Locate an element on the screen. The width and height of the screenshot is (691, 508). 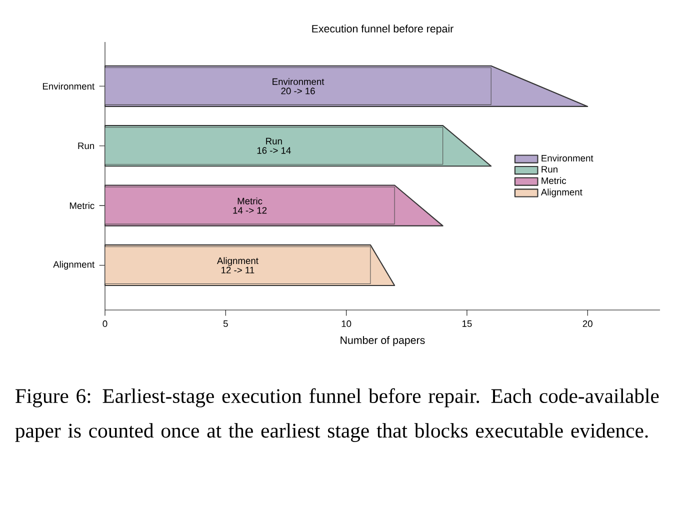
category-label: Run is located at coordinates (274, 141).